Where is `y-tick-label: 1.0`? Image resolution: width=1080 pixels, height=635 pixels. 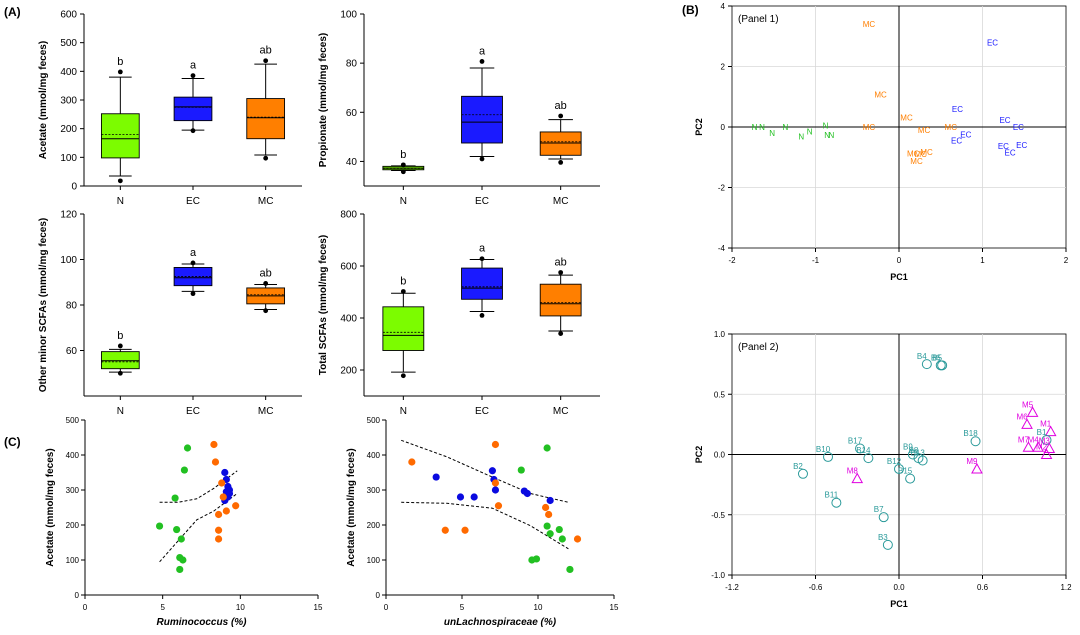 y-tick-label: 1.0 is located at coordinates (720, 334).